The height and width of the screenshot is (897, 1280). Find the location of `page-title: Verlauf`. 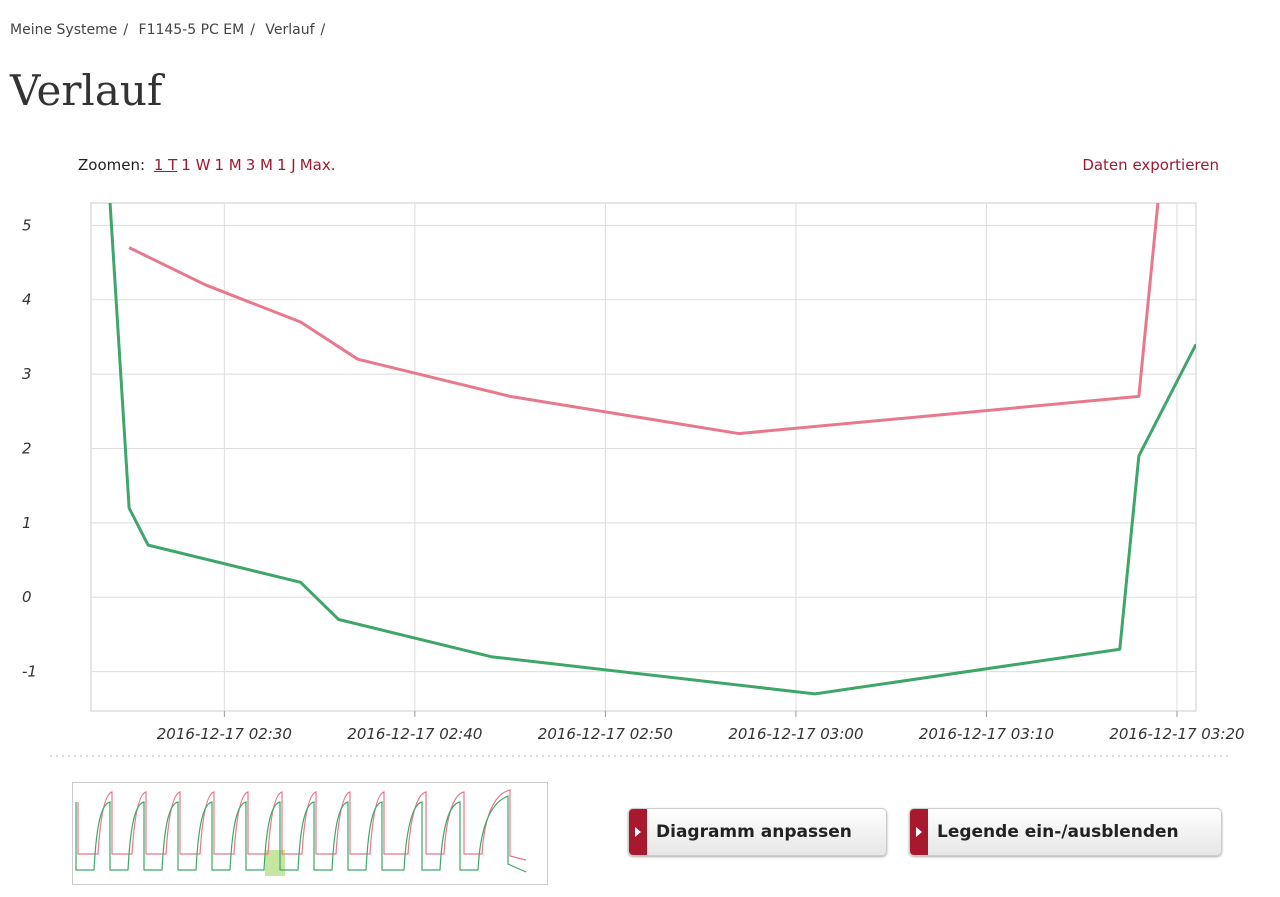

page-title: Verlauf is located at coordinates (86, 90).